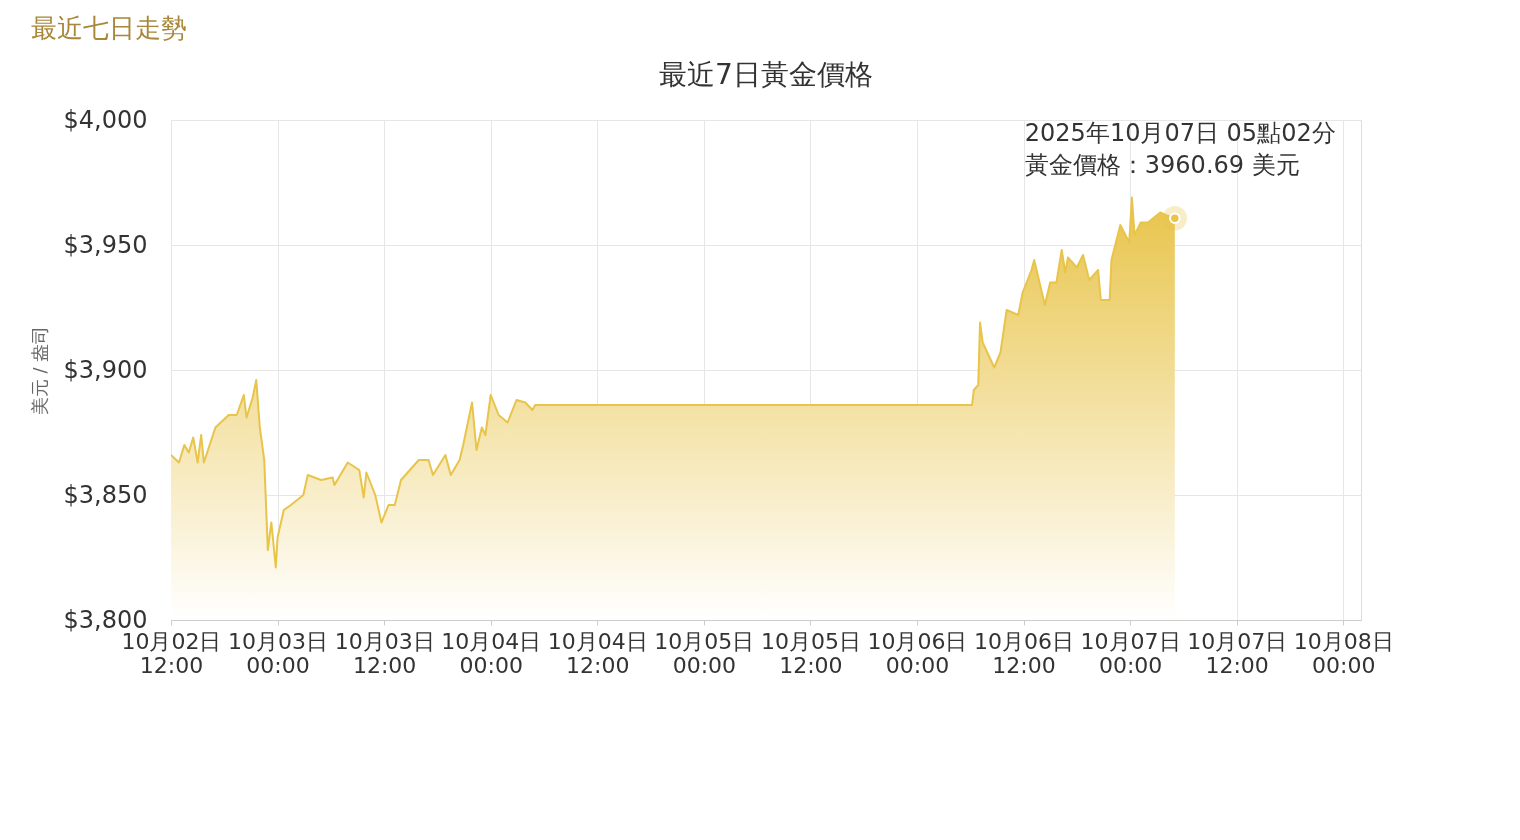 The image size is (1520, 840). Describe the element at coordinates (108, 27) in the screenshot. I see `text: 最近七日走勢` at that location.